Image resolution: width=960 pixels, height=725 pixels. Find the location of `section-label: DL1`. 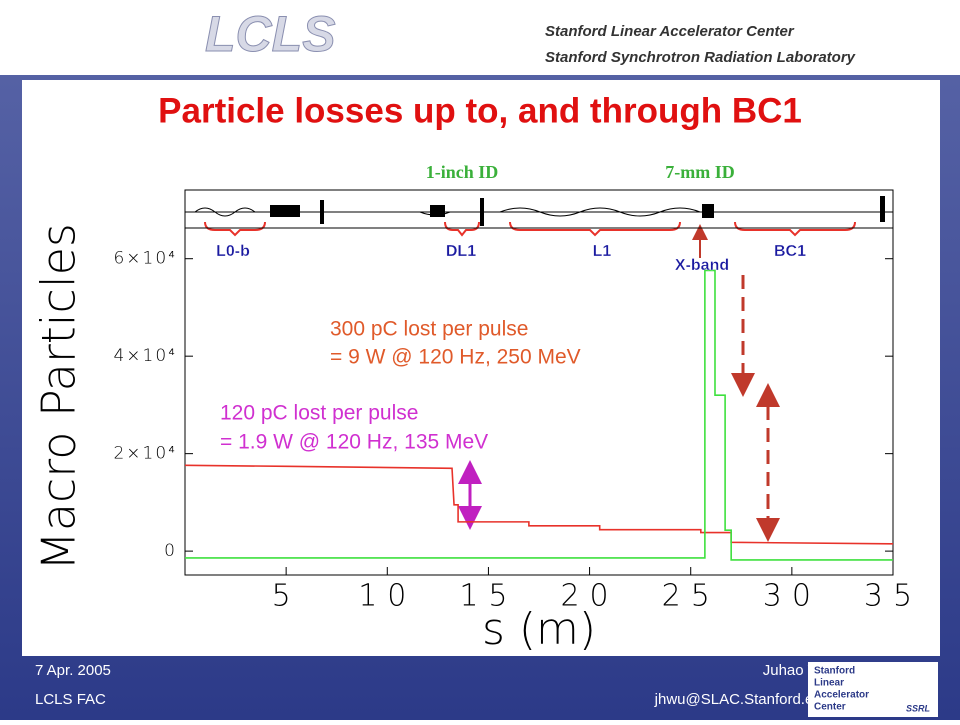

section-label: DL1 is located at coordinates (461, 251).